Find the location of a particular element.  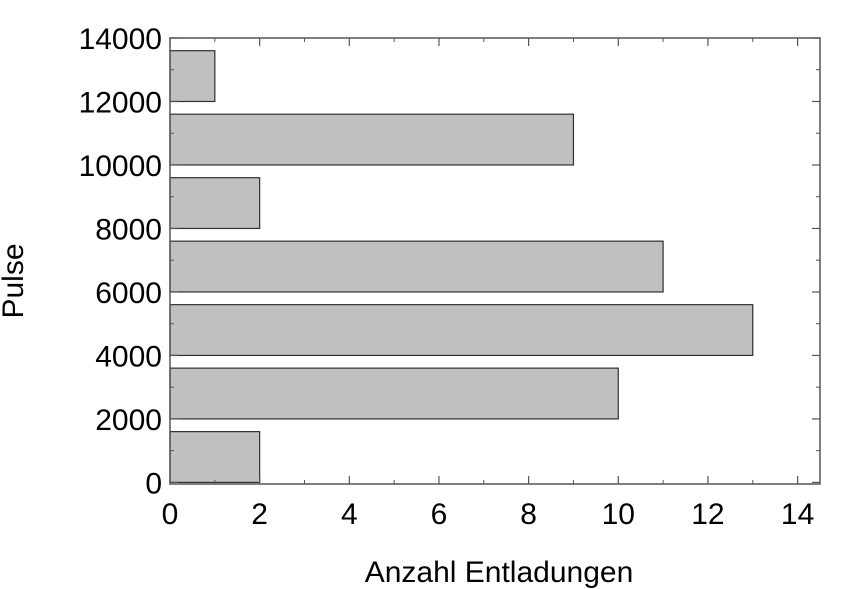

x-tick-label: 0 is located at coordinates (170, 514).